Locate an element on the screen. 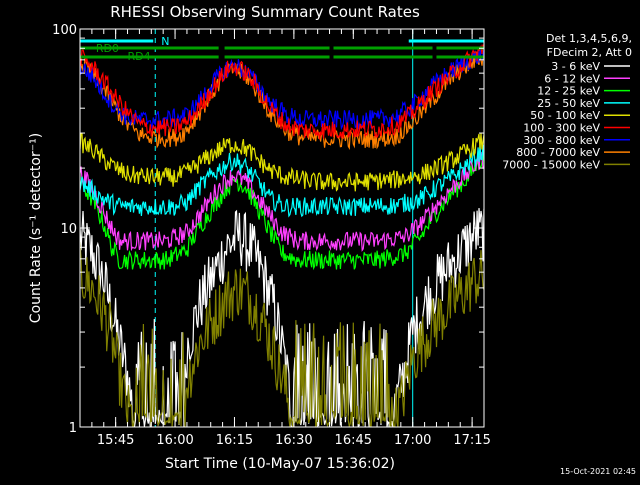 The image size is (640, 485). legend-label-8: 7000 - 15000 keV is located at coordinates (551, 164).